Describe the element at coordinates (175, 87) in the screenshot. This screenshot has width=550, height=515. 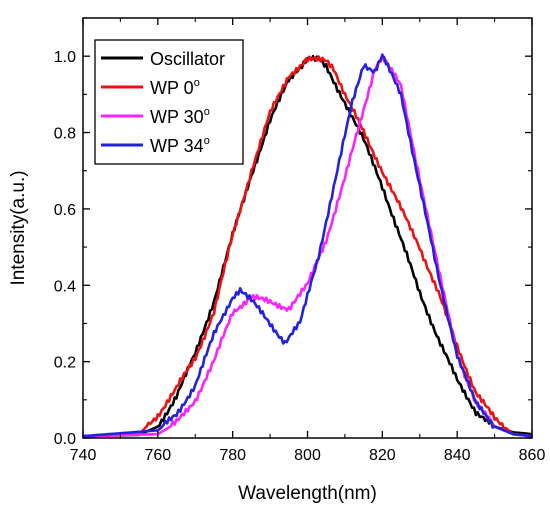
I see `legend-label: WP 0o` at that location.